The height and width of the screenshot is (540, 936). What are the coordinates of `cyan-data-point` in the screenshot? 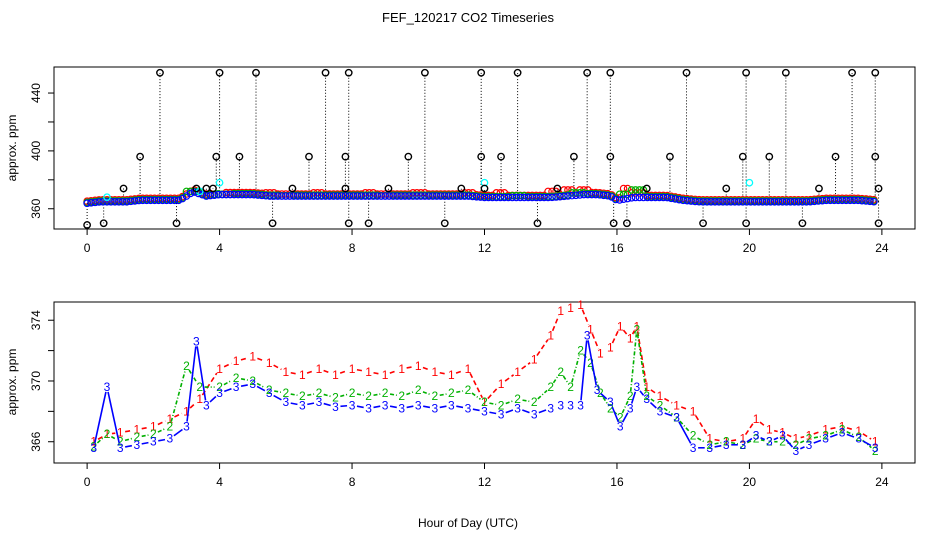 It's located at (107, 197).